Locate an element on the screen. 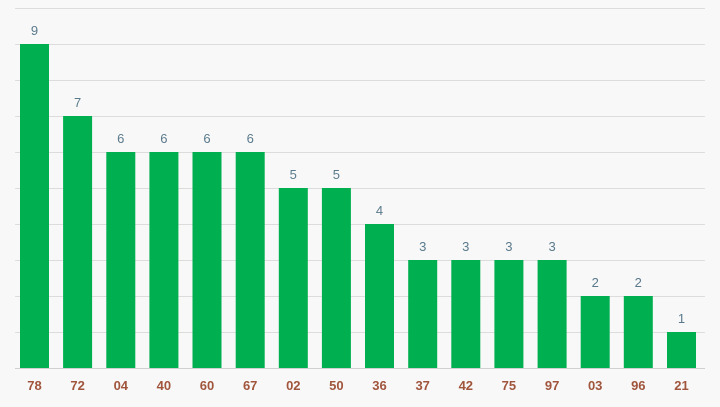 The height and width of the screenshot is (407, 720). category-label-72: 72 is located at coordinates (77, 385).